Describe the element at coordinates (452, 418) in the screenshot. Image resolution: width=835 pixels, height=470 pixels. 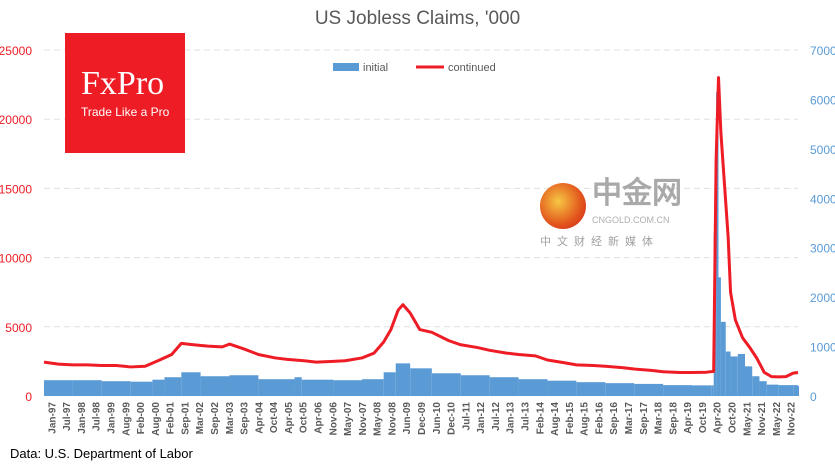
I see `x-axis-tick-label: Dec-10` at that location.